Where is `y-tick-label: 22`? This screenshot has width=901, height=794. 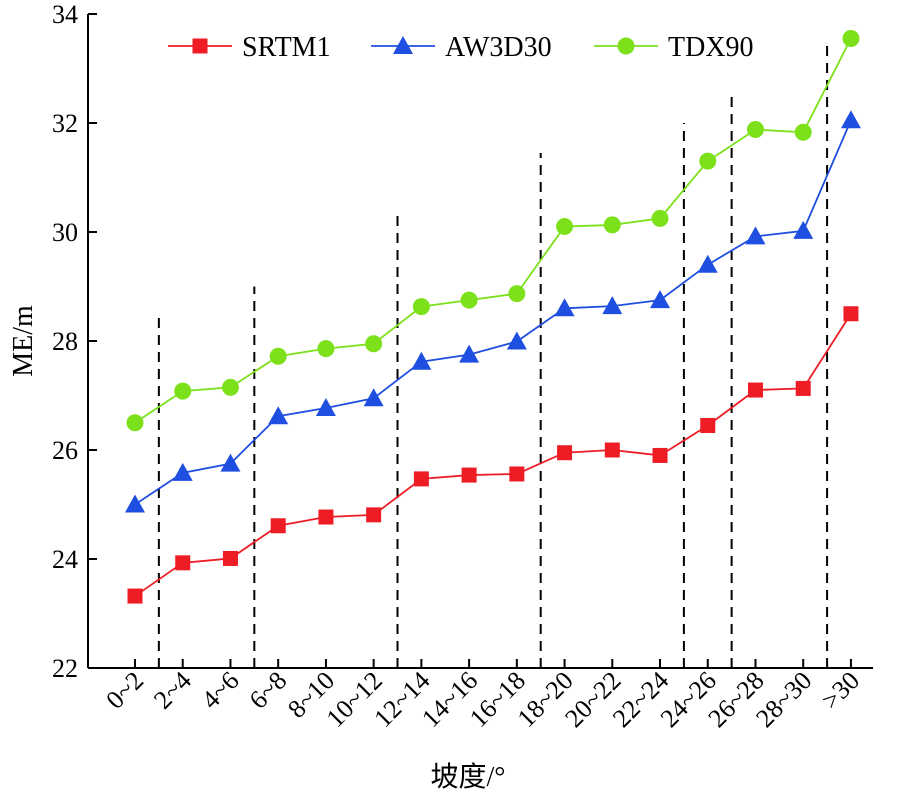
y-tick-label: 22 is located at coordinates (65, 668).